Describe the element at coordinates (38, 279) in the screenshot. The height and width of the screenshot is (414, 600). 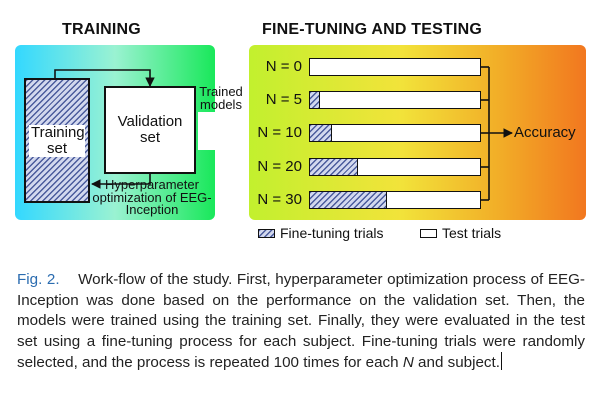
I see `caption-label: Fig. 2.` at that location.